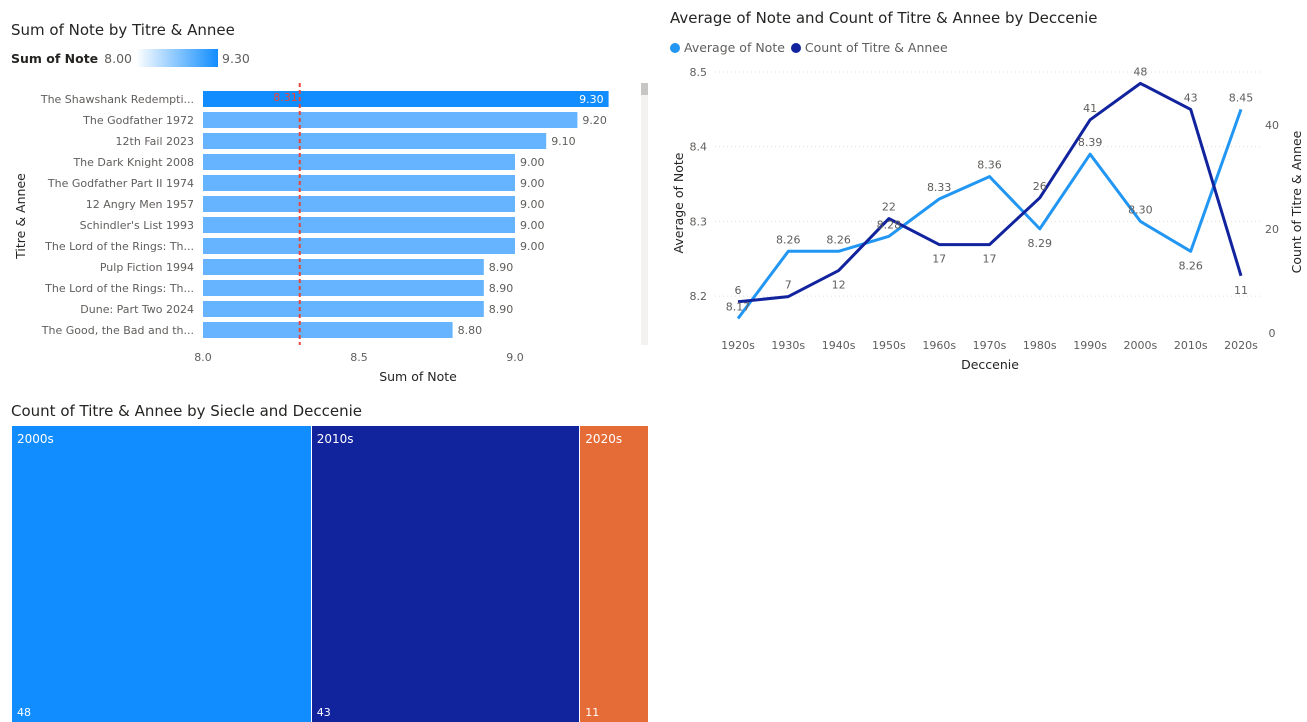 The image size is (1307, 722). I want to click on line-y2-tick-label: 0, so click(1272, 333).